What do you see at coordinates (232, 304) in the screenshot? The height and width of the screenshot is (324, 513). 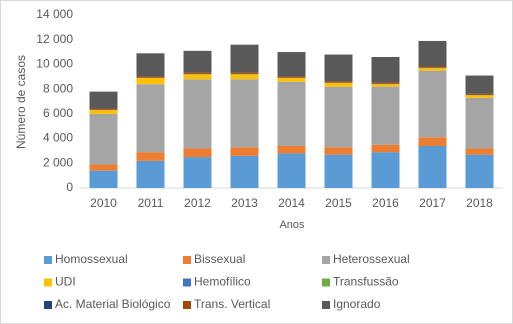 I see `legend-label: Trans. Vertical` at bounding box center [232, 304].